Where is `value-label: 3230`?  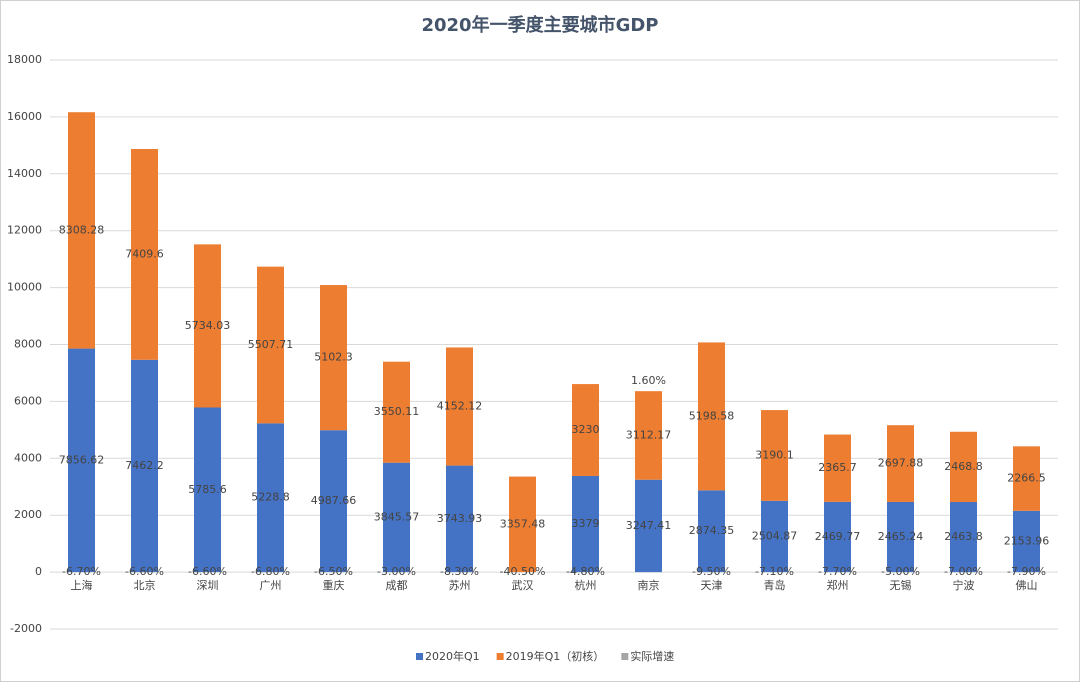
value-label: 3230 is located at coordinates (586, 429).